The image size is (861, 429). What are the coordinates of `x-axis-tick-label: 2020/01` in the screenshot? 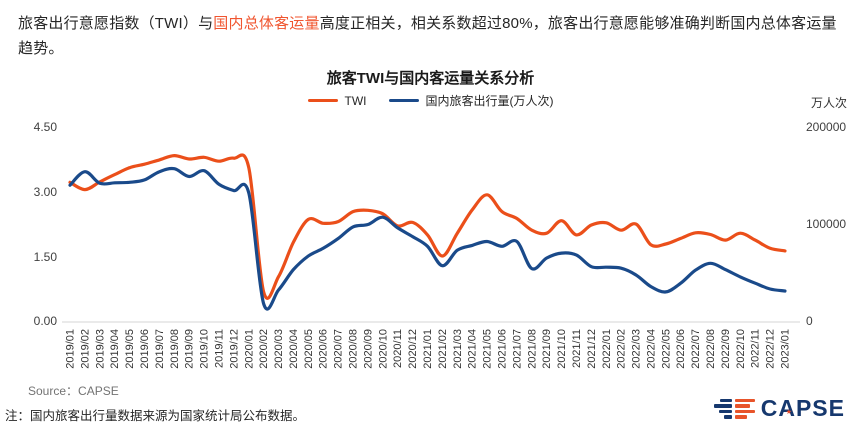 It's located at (249, 349).